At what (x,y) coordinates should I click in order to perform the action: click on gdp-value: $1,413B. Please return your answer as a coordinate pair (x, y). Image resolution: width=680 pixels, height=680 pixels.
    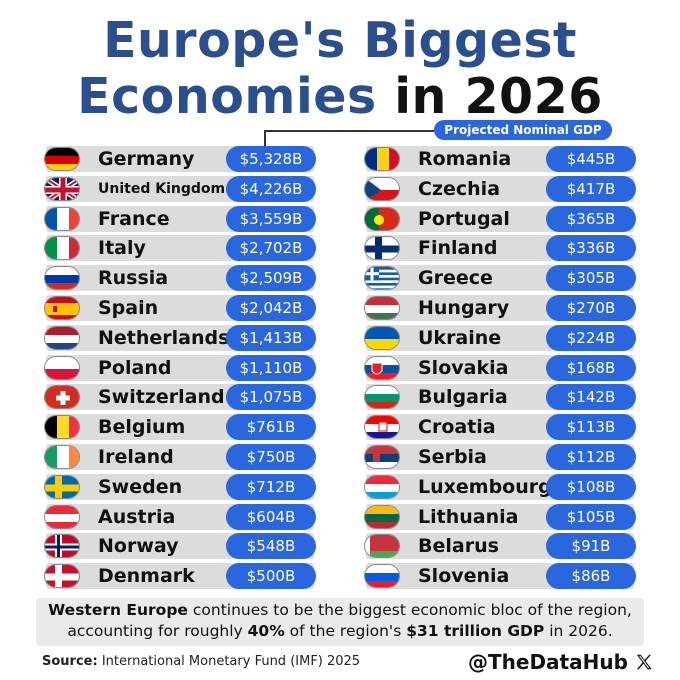
    Looking at the image, I should click on (271, 337).